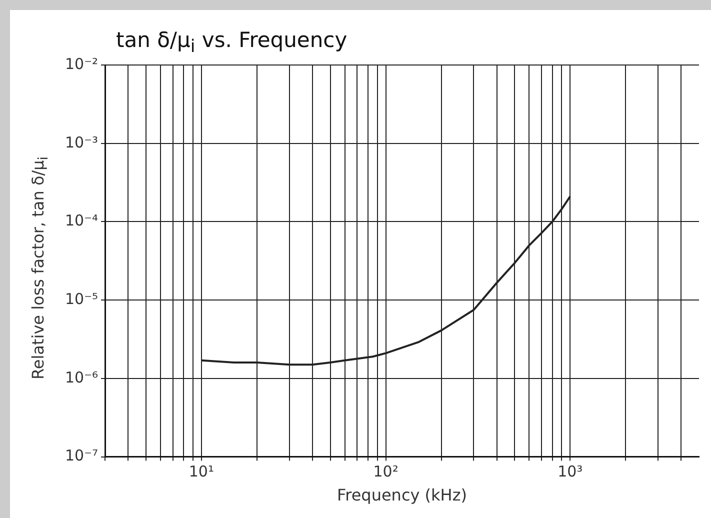 This screenshot has width=711, height=518. I want to click on y-tick-label: 10⁻⁶, so click(81, 377).